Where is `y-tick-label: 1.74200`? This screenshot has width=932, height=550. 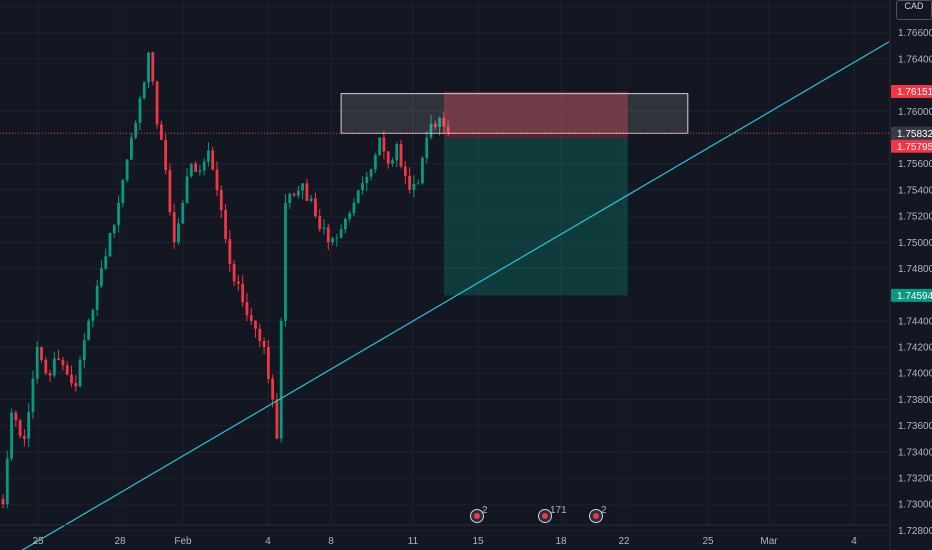
y-tick-label: 1.74200 is located at coordinates (915, 348).